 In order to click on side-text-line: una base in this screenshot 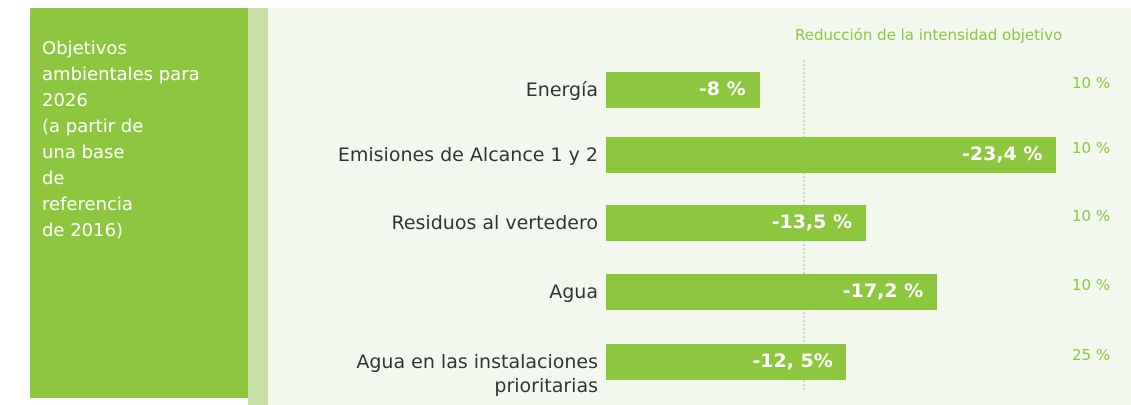, I will do `click(83, 152)`.